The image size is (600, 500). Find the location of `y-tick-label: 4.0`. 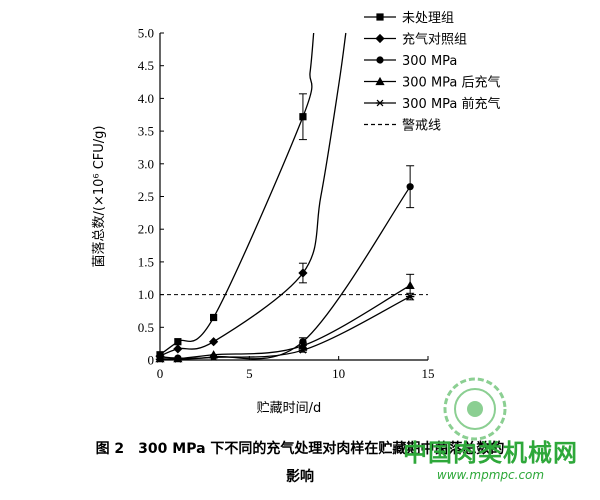

y-tick-label: 4.0 is located at coordinates (146, 98).